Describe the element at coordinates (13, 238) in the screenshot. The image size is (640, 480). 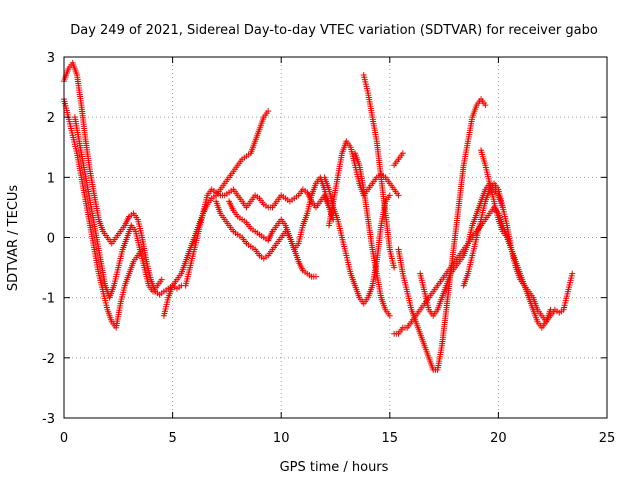
I see `y-axis-label: SDTVAR / TECUs` at that location.